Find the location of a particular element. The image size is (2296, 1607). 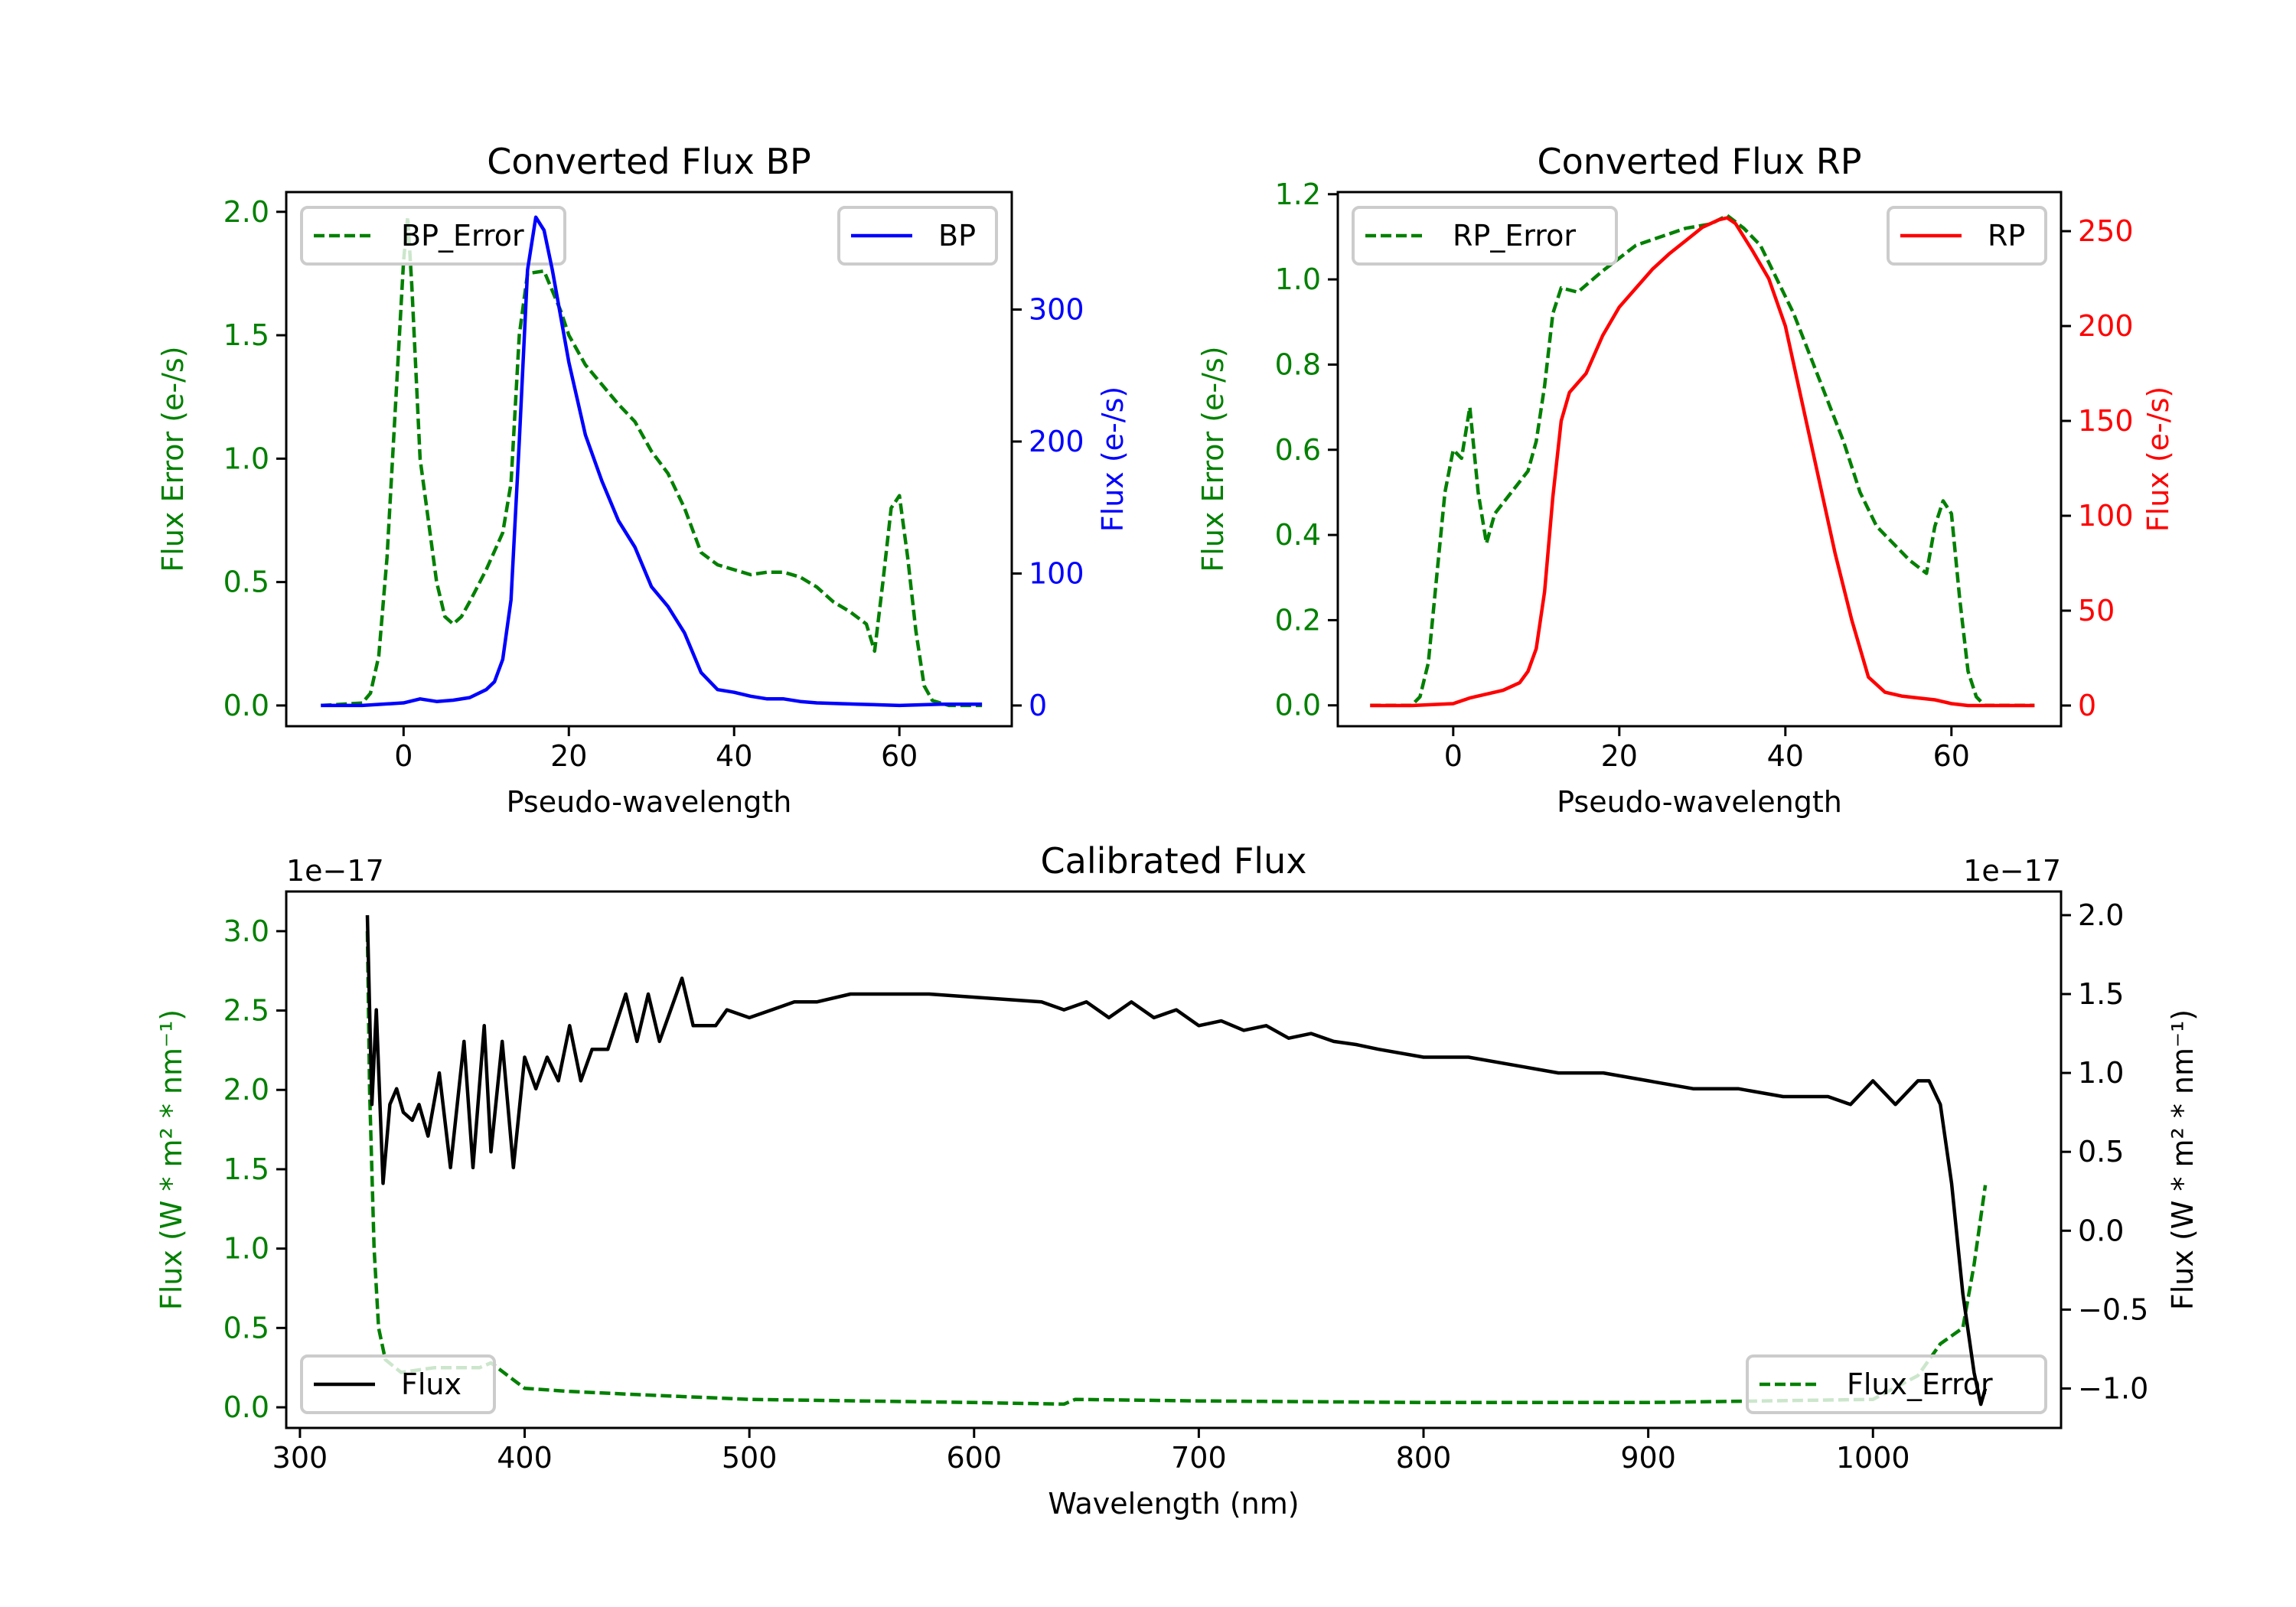

legend-label: Flux is located at coordinates (431, 1384).